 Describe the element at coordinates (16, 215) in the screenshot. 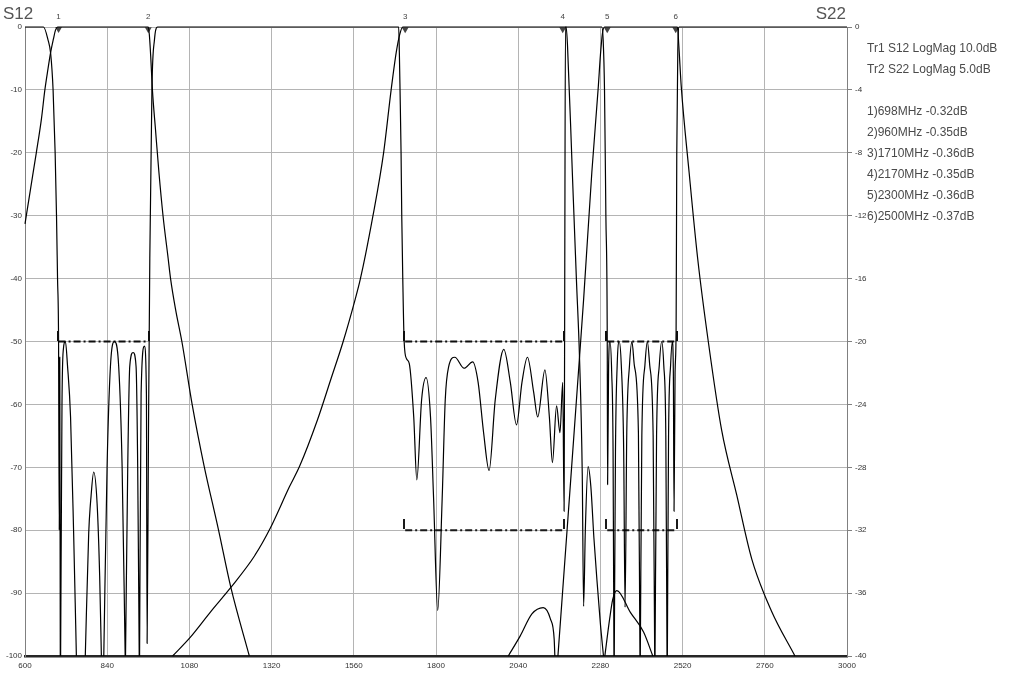

I see `y-tick-label: -30` at that location.